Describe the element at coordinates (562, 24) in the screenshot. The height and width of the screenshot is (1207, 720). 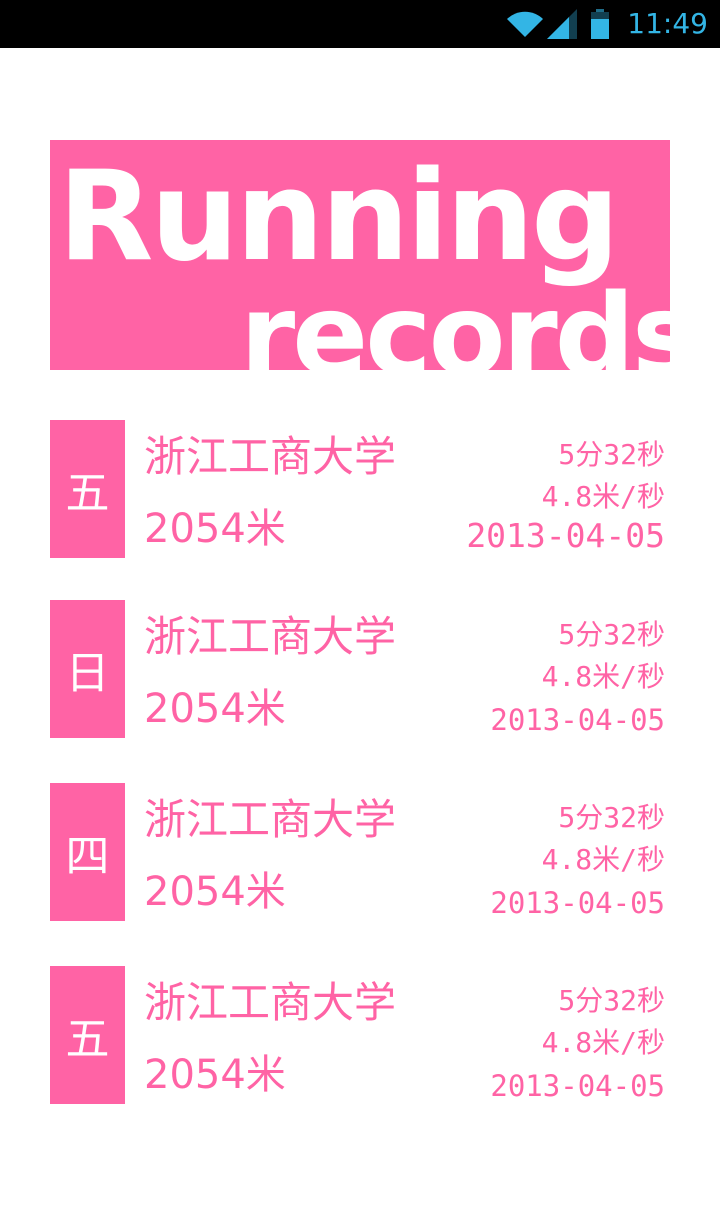
I see `signal-icon` at that location.